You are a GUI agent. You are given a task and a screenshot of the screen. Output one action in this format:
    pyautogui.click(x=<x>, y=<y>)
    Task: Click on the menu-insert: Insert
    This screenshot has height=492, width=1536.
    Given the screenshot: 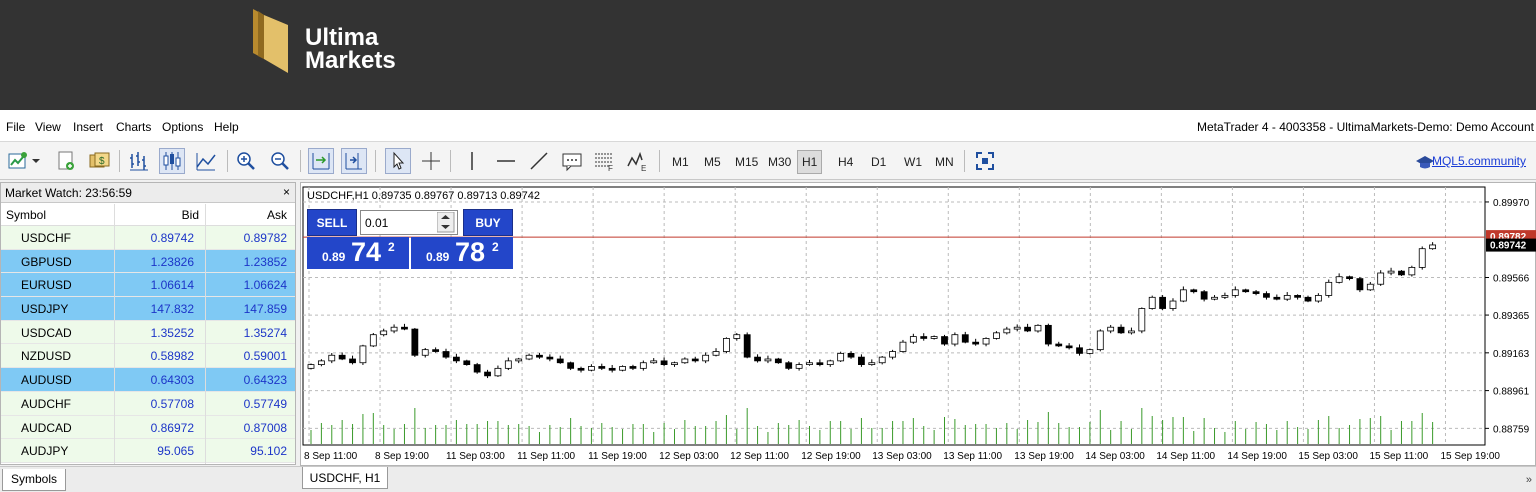 What is the action you would take?
    pyautogui.click(x=88, y=127)
    